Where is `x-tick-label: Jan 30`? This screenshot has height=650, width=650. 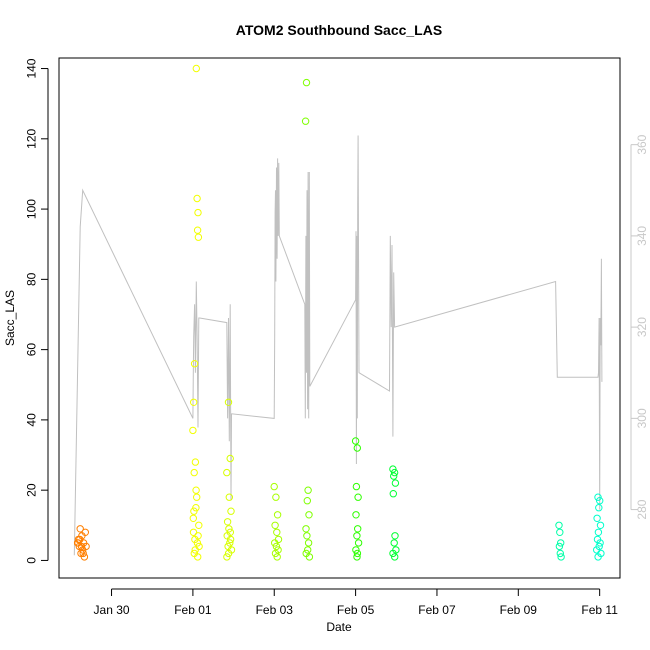
x-tick-label: Jan 30 is located at coordinates (112, 610).